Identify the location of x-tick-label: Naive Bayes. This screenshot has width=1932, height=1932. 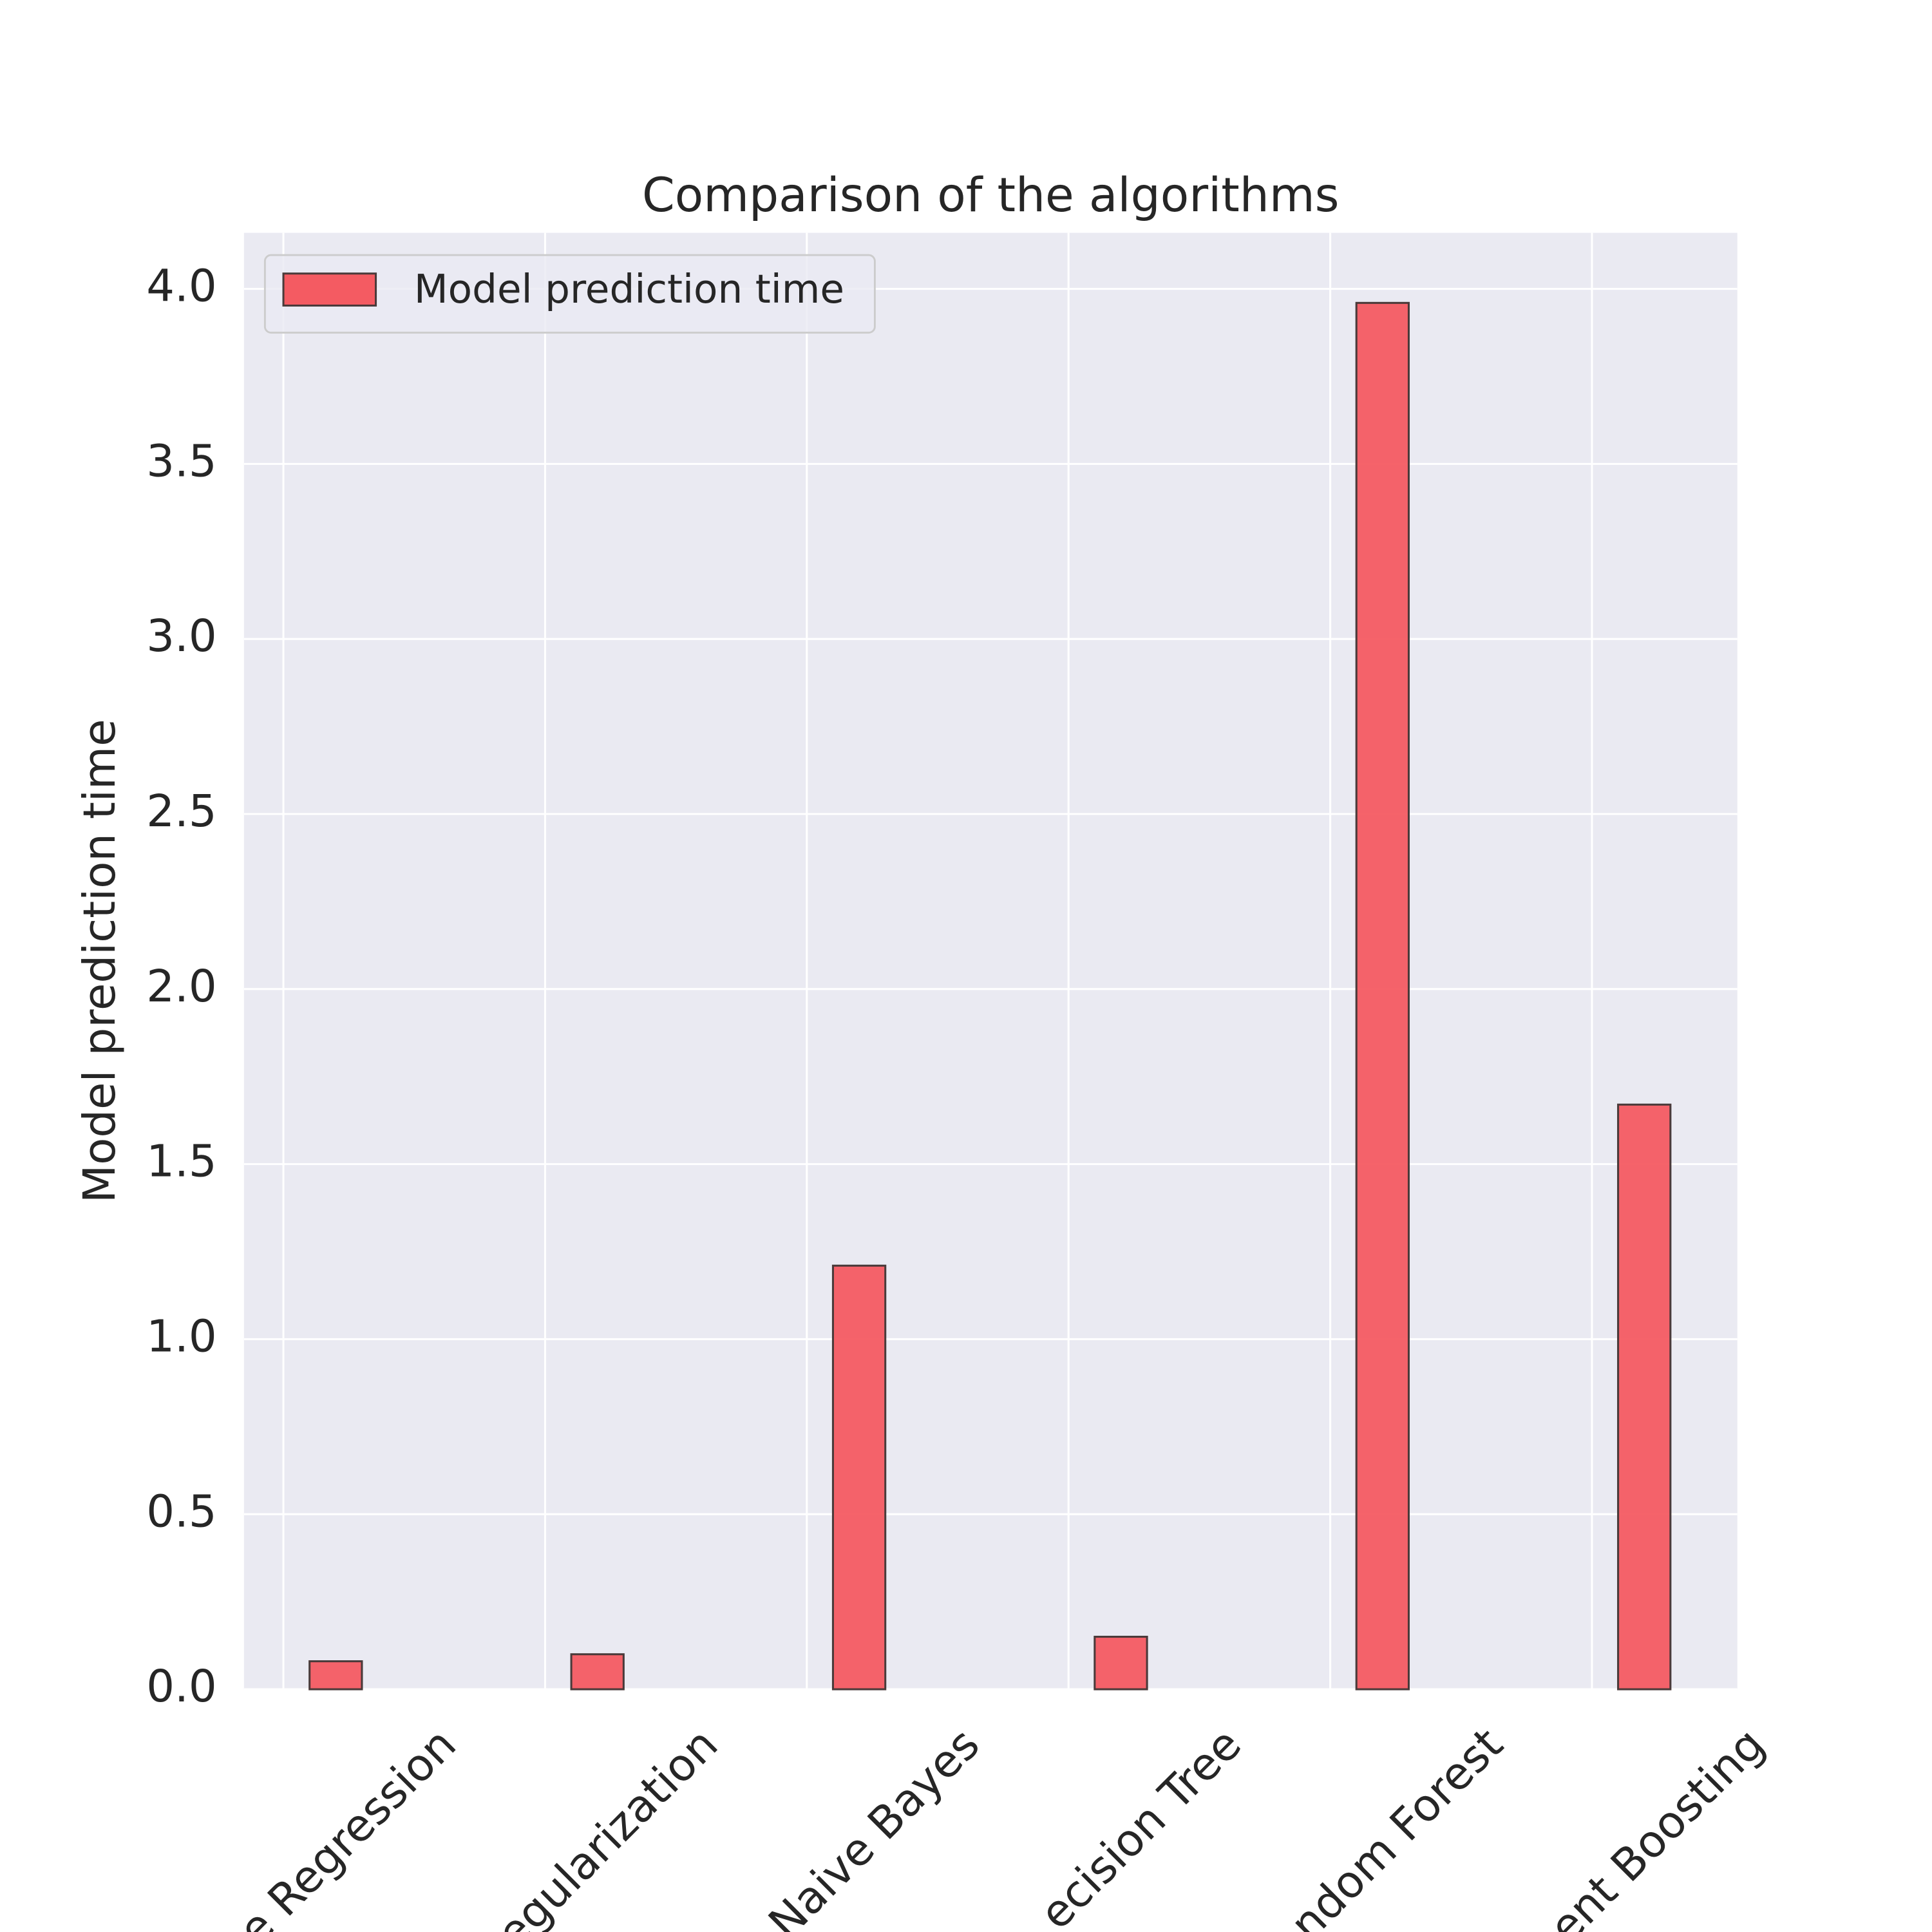
(875, 1826).